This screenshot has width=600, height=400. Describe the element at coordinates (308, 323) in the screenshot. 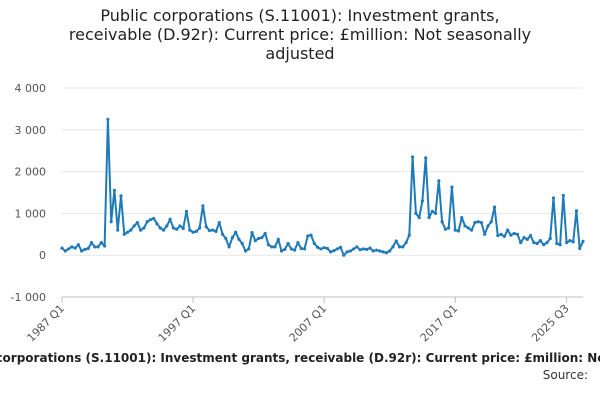

I see `x-tick-label: 2007 Q1` at that location.